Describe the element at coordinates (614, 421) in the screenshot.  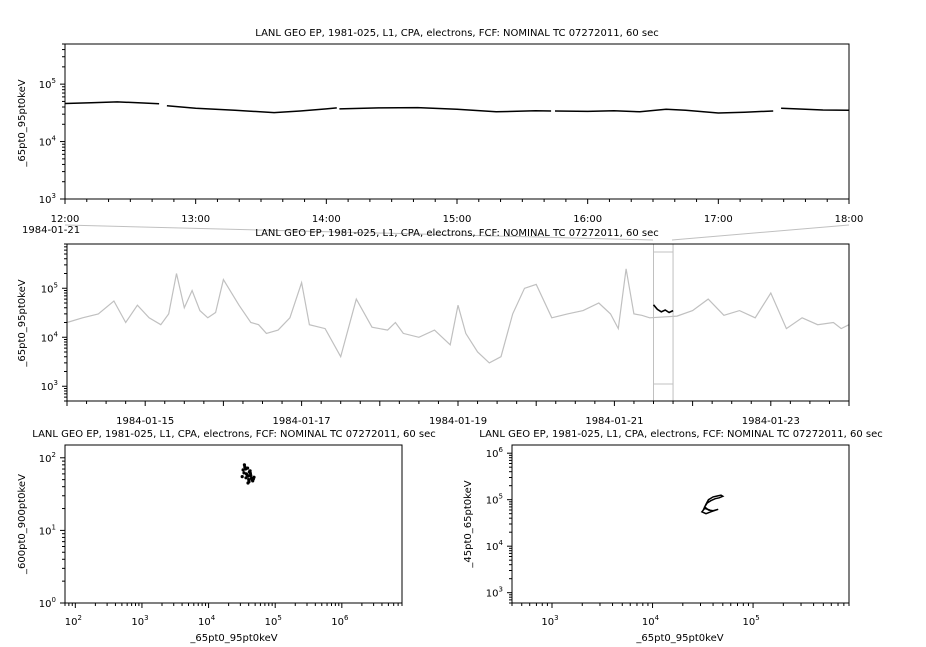
I see `p2-x-tick-label: 1984-01-21` at that location.